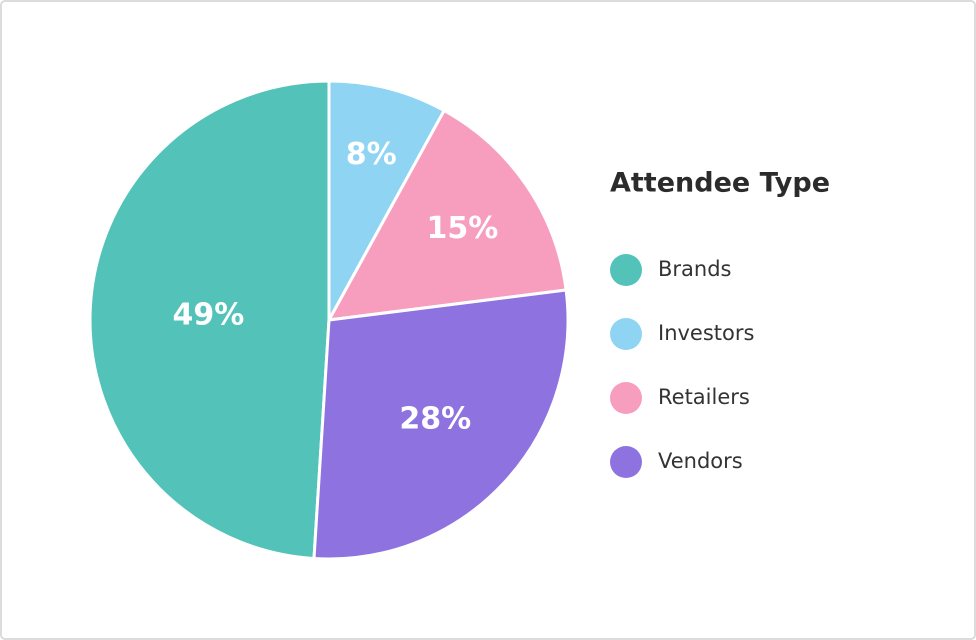 The height and width of the screenshot is (640, 976). I want to click on slice-label: 49%, so click(208, 315).